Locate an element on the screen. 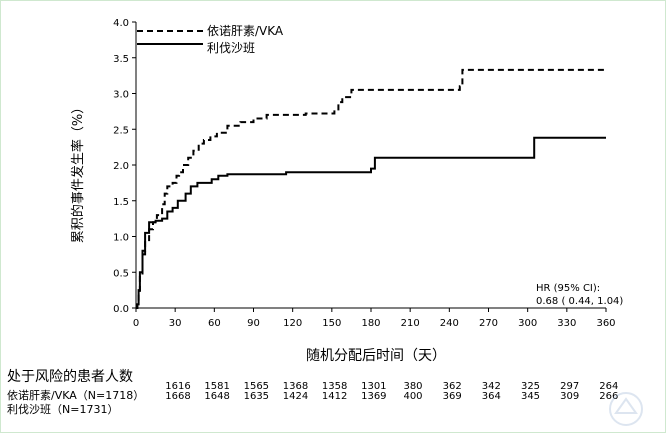  legend: 依诺肝素/VKA 利伐沙班 is located at coordinates (210, 39).